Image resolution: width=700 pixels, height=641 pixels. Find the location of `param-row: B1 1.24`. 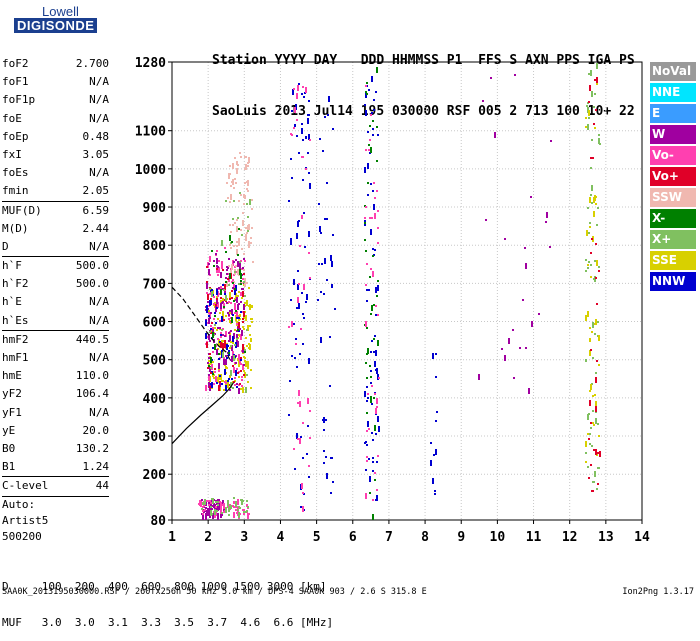

param-row: B1 1.24 is located at coordinates (55, 467).